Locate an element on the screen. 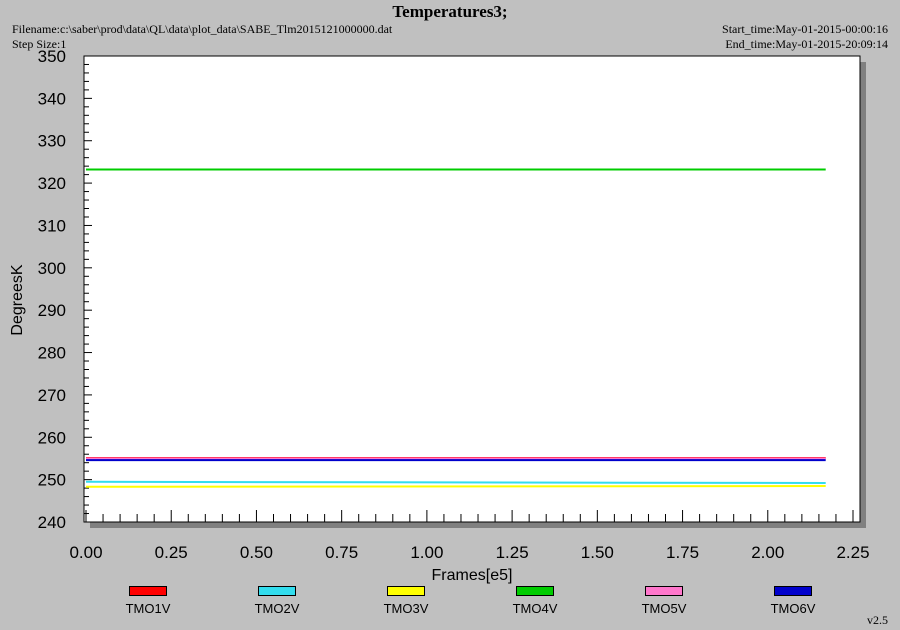  y-tick-label: 330 is located at coordinates (52, 141).